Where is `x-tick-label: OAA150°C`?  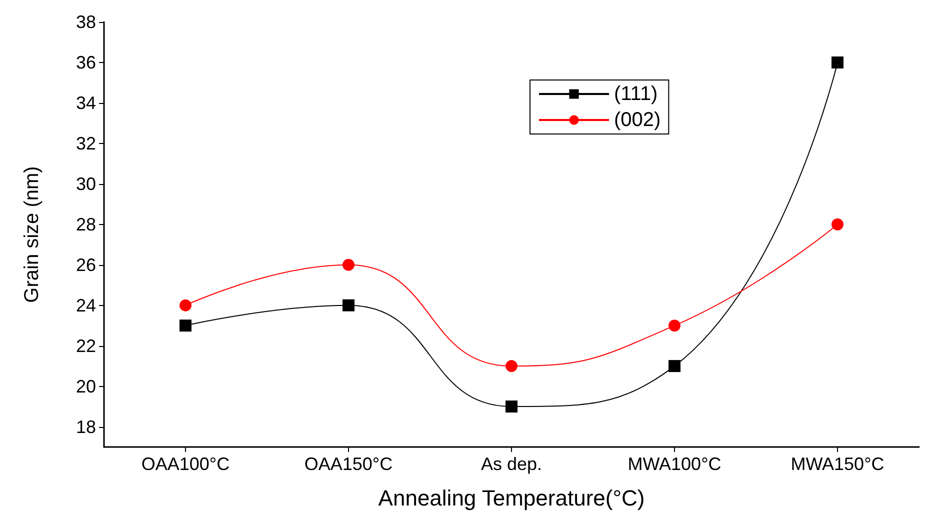
x-tick-label: OAA150°C is located at coordinates (348, 464).